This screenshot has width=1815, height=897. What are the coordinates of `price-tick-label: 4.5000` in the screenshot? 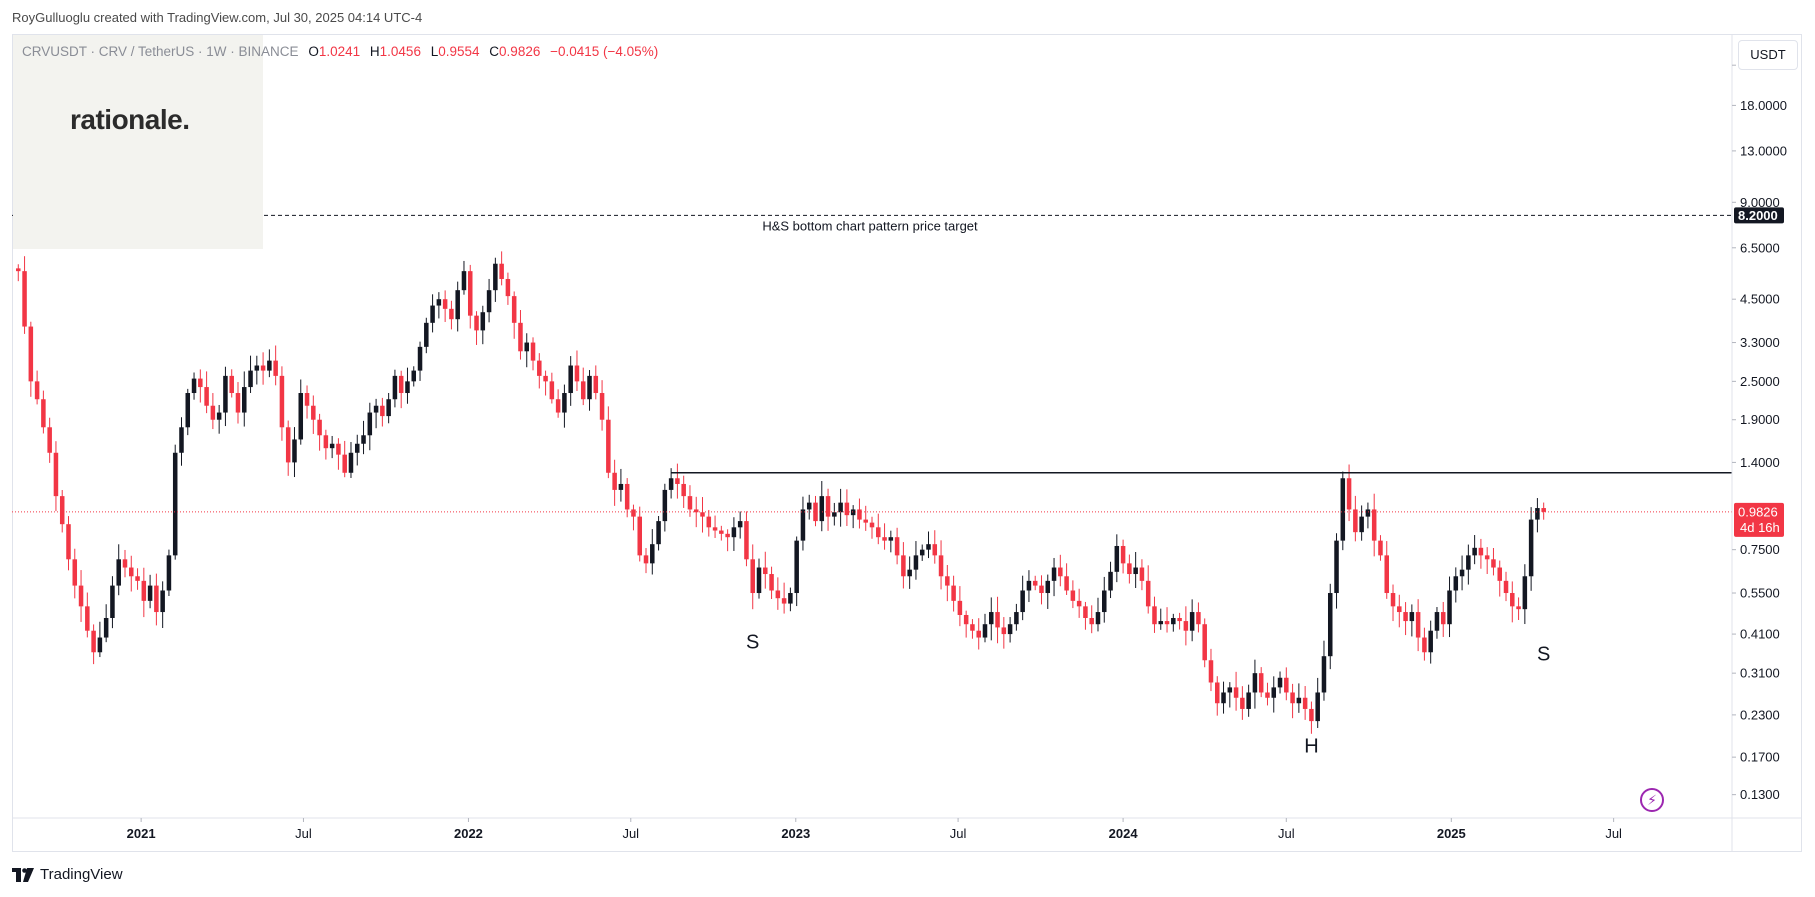 It's located at (1760, 299).